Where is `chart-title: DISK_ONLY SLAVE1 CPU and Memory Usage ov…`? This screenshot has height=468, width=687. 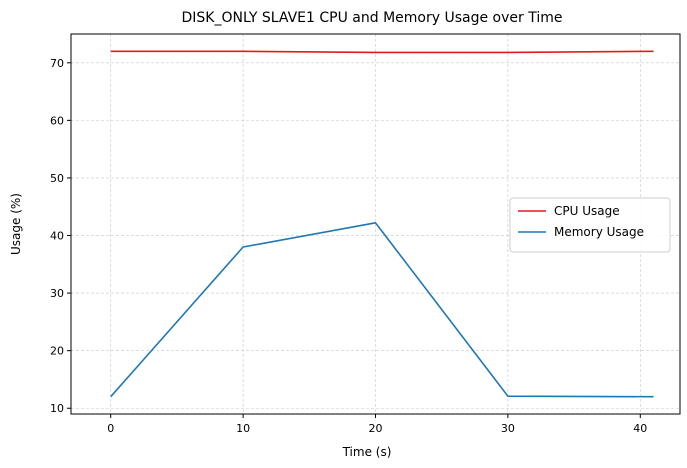
chart-title: DISK_ONLY SLAVE1 CPU and Memory Usage ov… is located at coordinates (372, 18).